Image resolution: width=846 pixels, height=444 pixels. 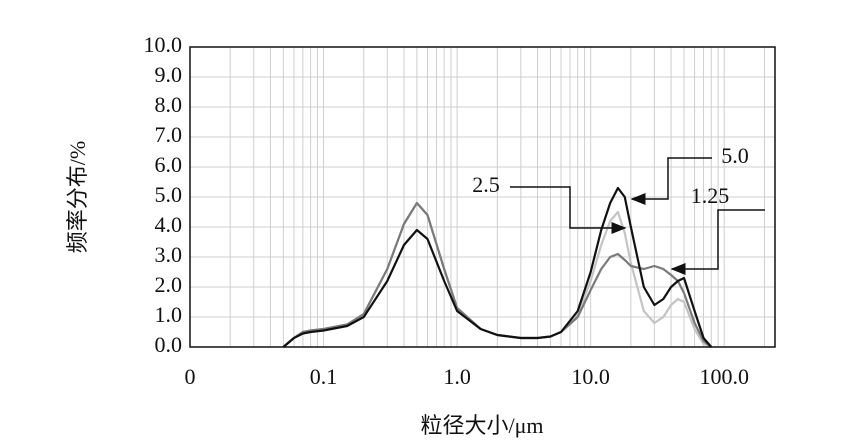 What do you see at coordinates (169, 104) in the screenshot?
I see `y-tick-label: 8.0` at bounding box center [169, 104].